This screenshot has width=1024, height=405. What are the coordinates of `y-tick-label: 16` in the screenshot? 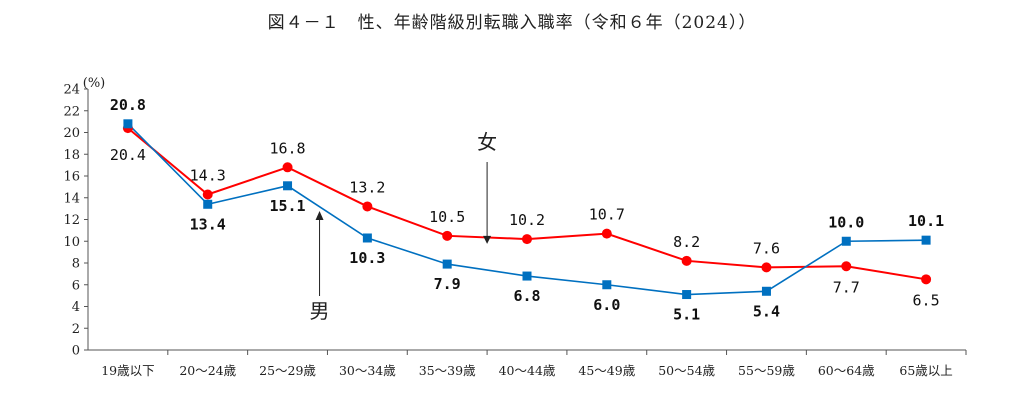 It's located at (71, 177).